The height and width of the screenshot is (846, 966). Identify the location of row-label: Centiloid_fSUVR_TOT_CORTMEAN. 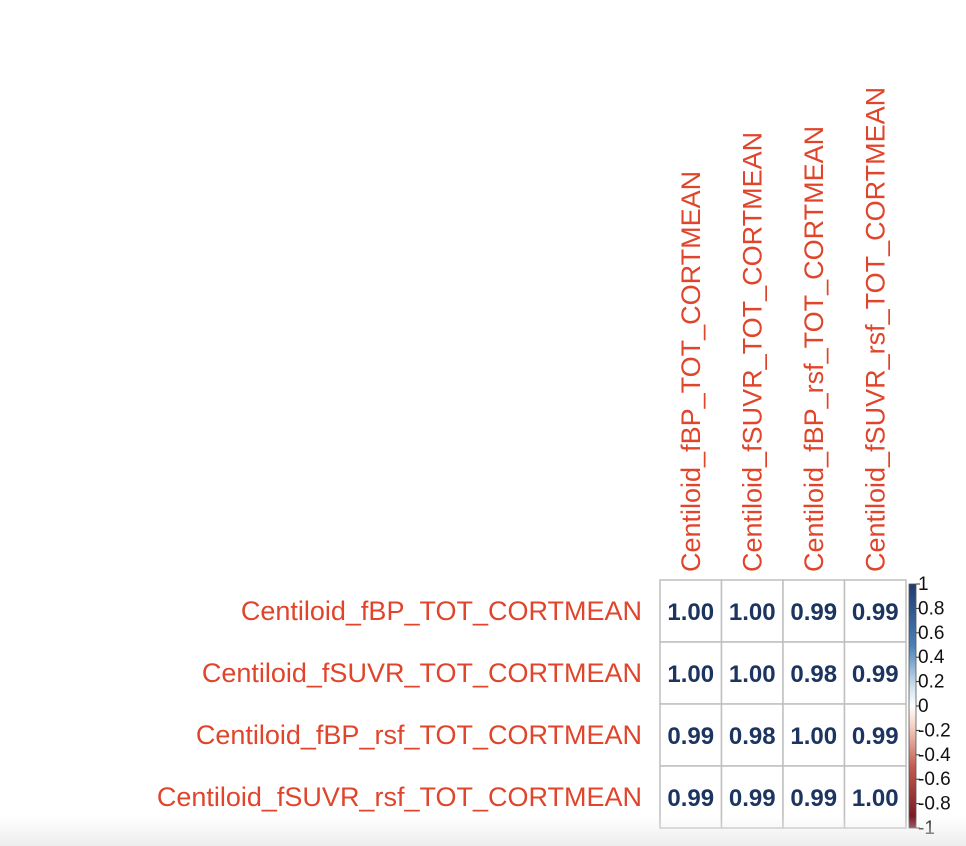
(422, 673).